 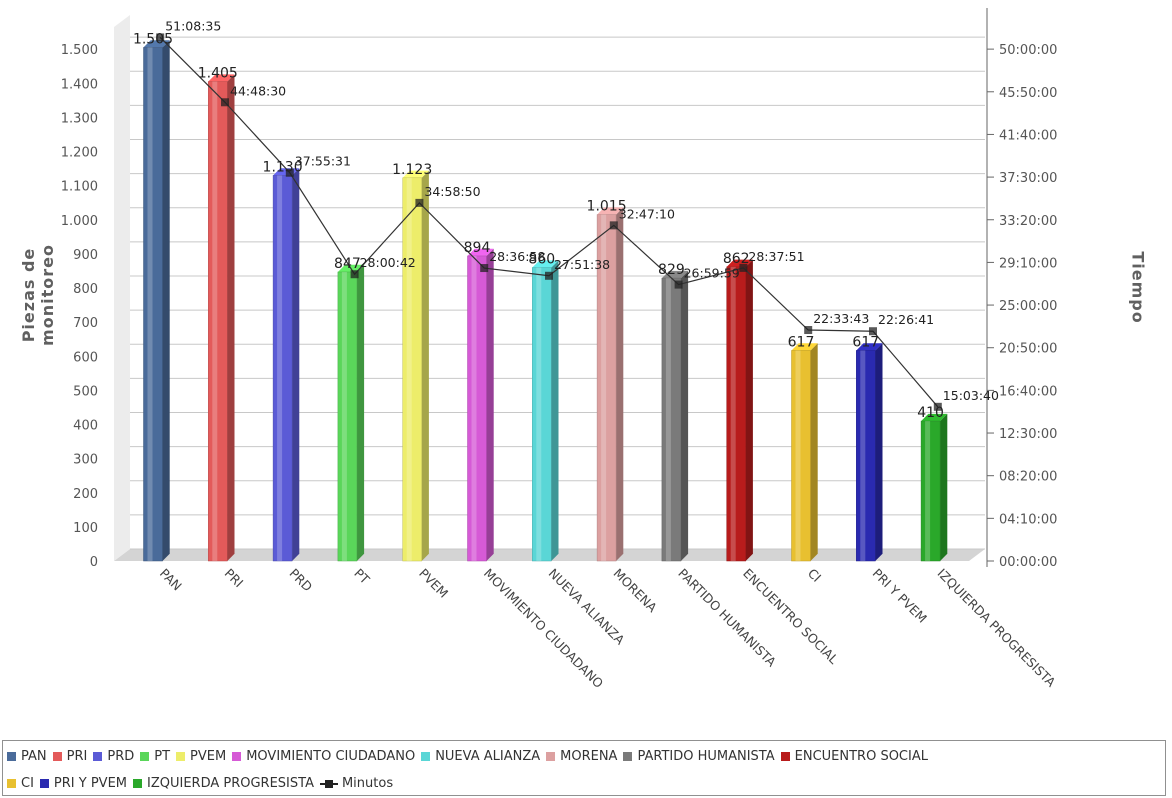 I want to click on y2-tick-label: 04:10:00, so click(x=1028, y=519).